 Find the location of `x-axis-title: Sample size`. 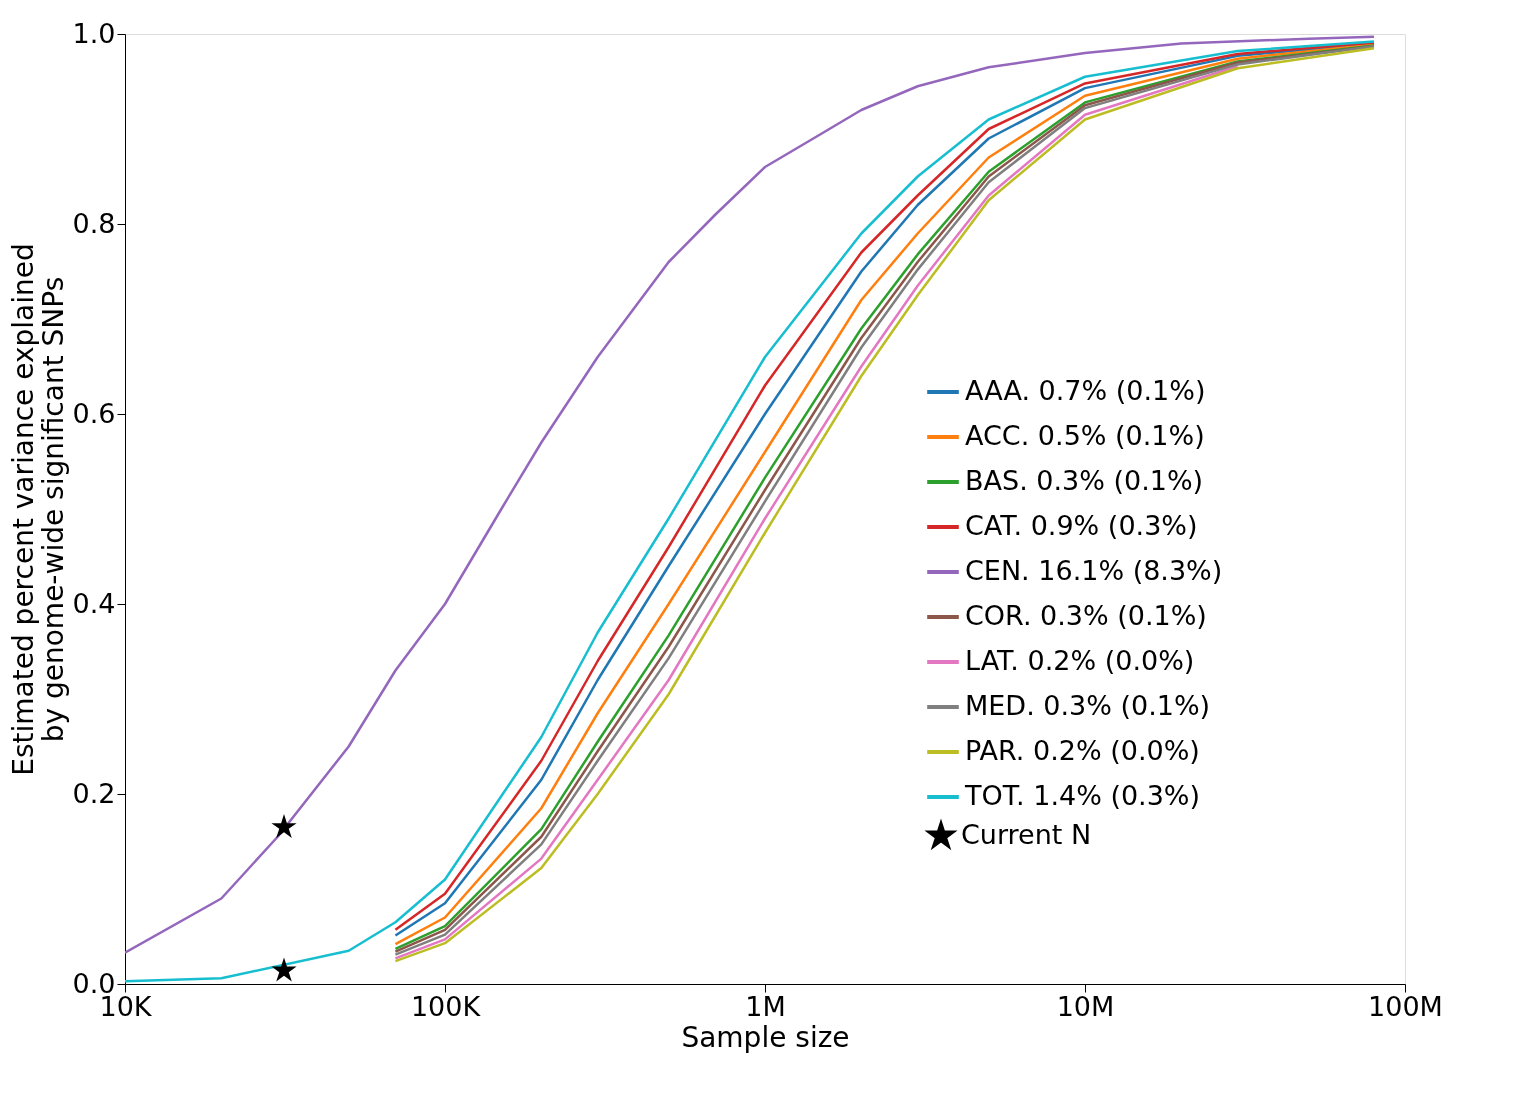

x-axis-title: Sample size is located at coordinates (765, 1037).